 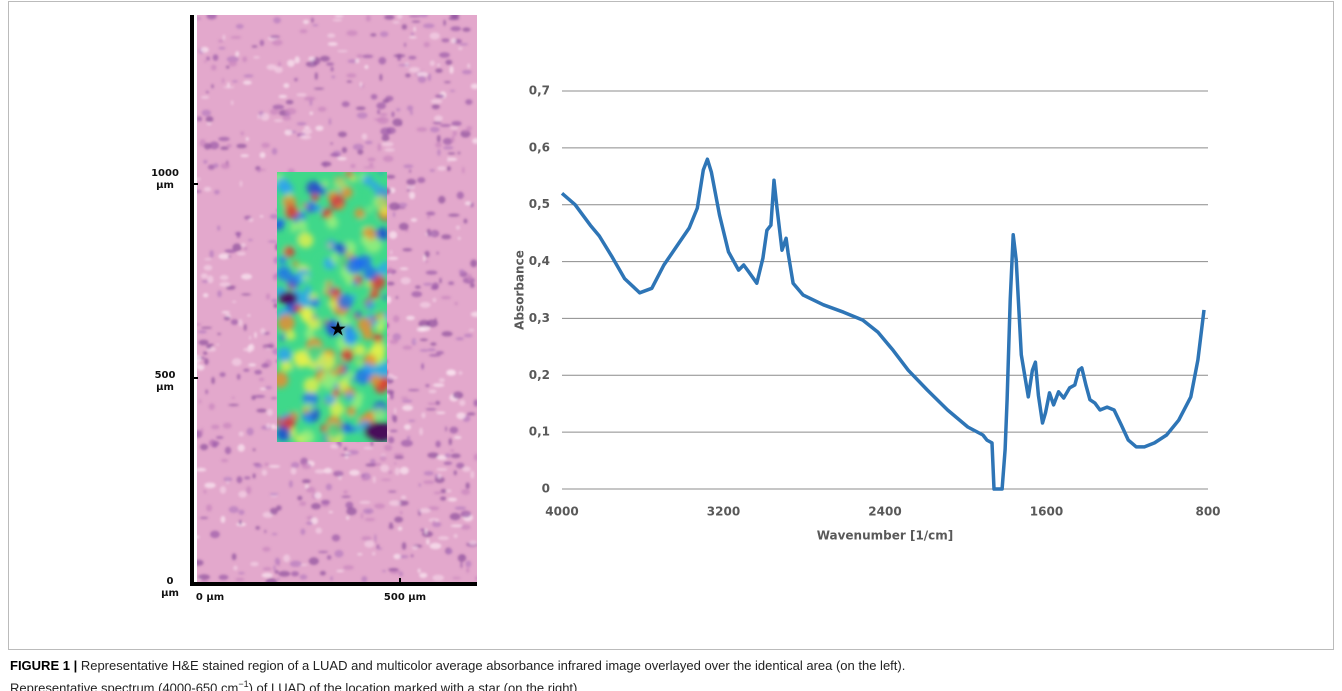 What do you see at coordinates (520, 290) in the screenshot?
I see `y-axis-title: Absorbance` at bounding box center [520, 290].